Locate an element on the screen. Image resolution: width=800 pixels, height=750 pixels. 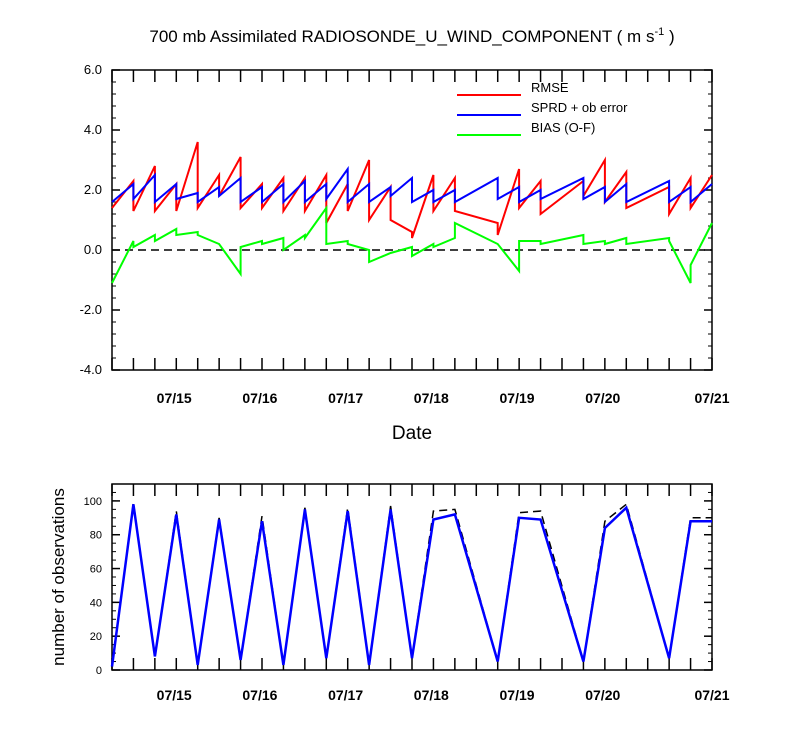
top-y-tick-label: 2.0 is located at coordinates (93, 189).